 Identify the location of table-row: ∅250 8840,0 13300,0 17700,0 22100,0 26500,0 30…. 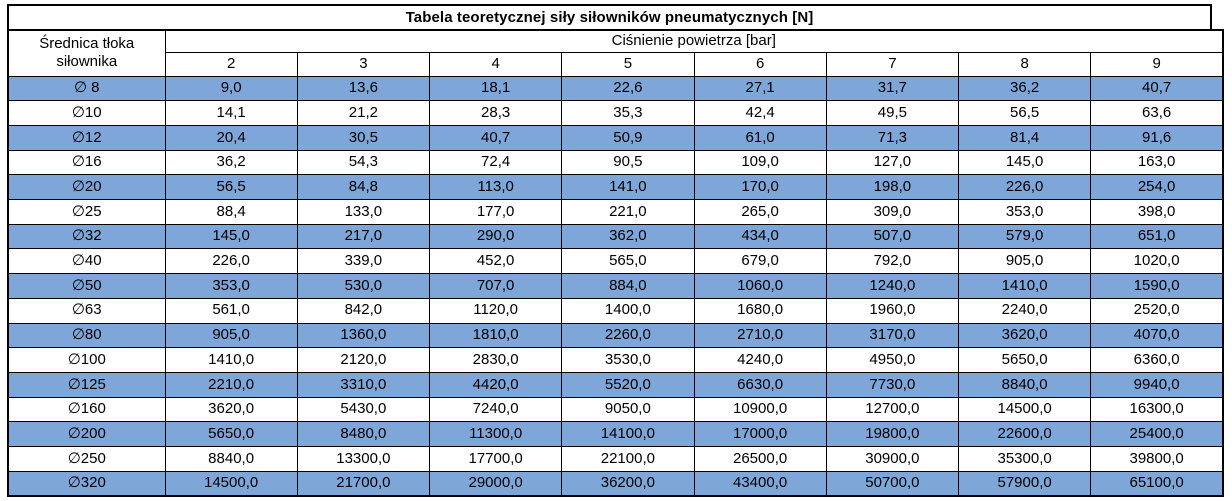
(615, 459).